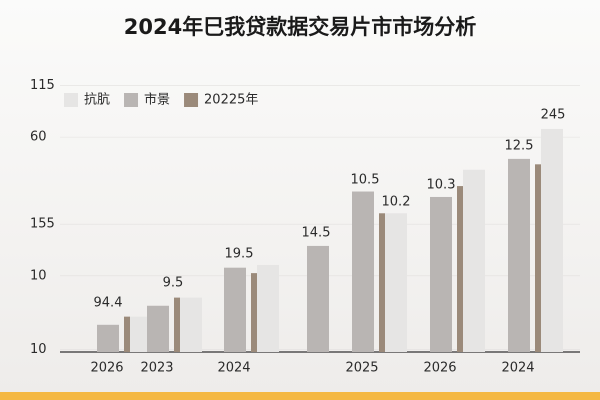  What do you see at coordinates (519, 146) in the screenshot?
I see `data-label: 12.5` at bounding box center [519, 146].